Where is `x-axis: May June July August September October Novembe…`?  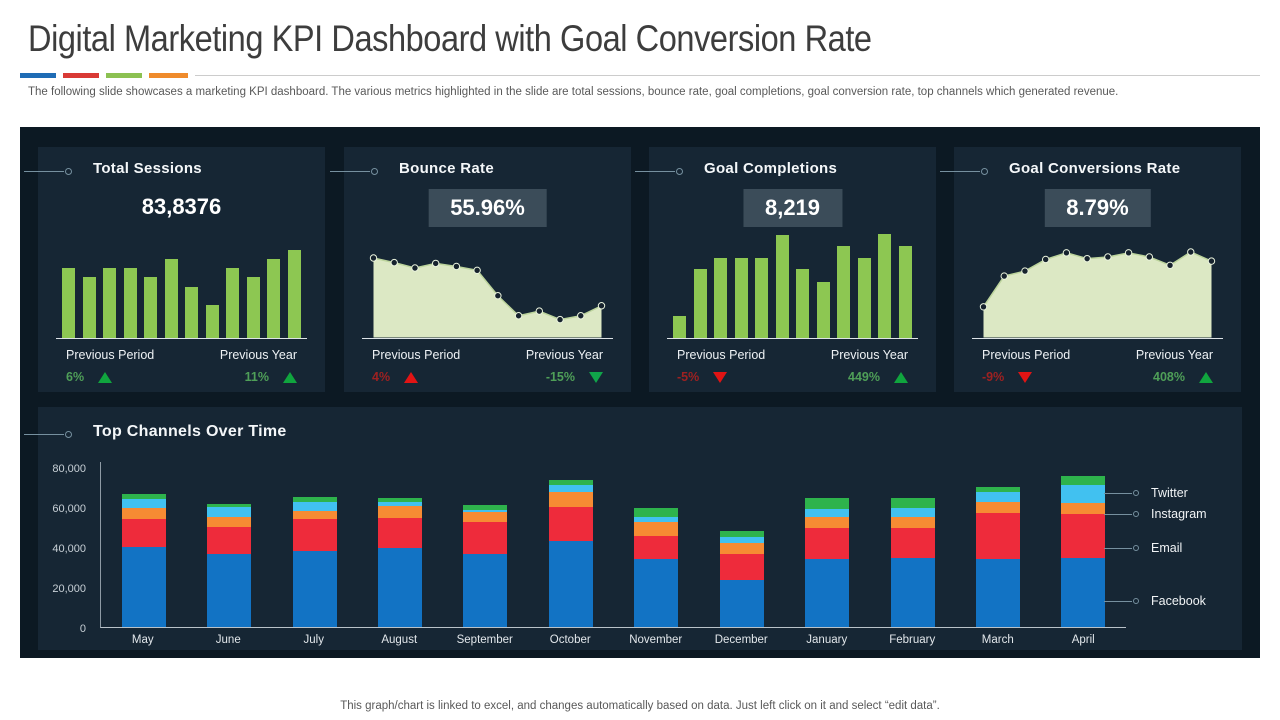
x-axis: May June July August September October Novembe… is located at coordinates (613, 640).